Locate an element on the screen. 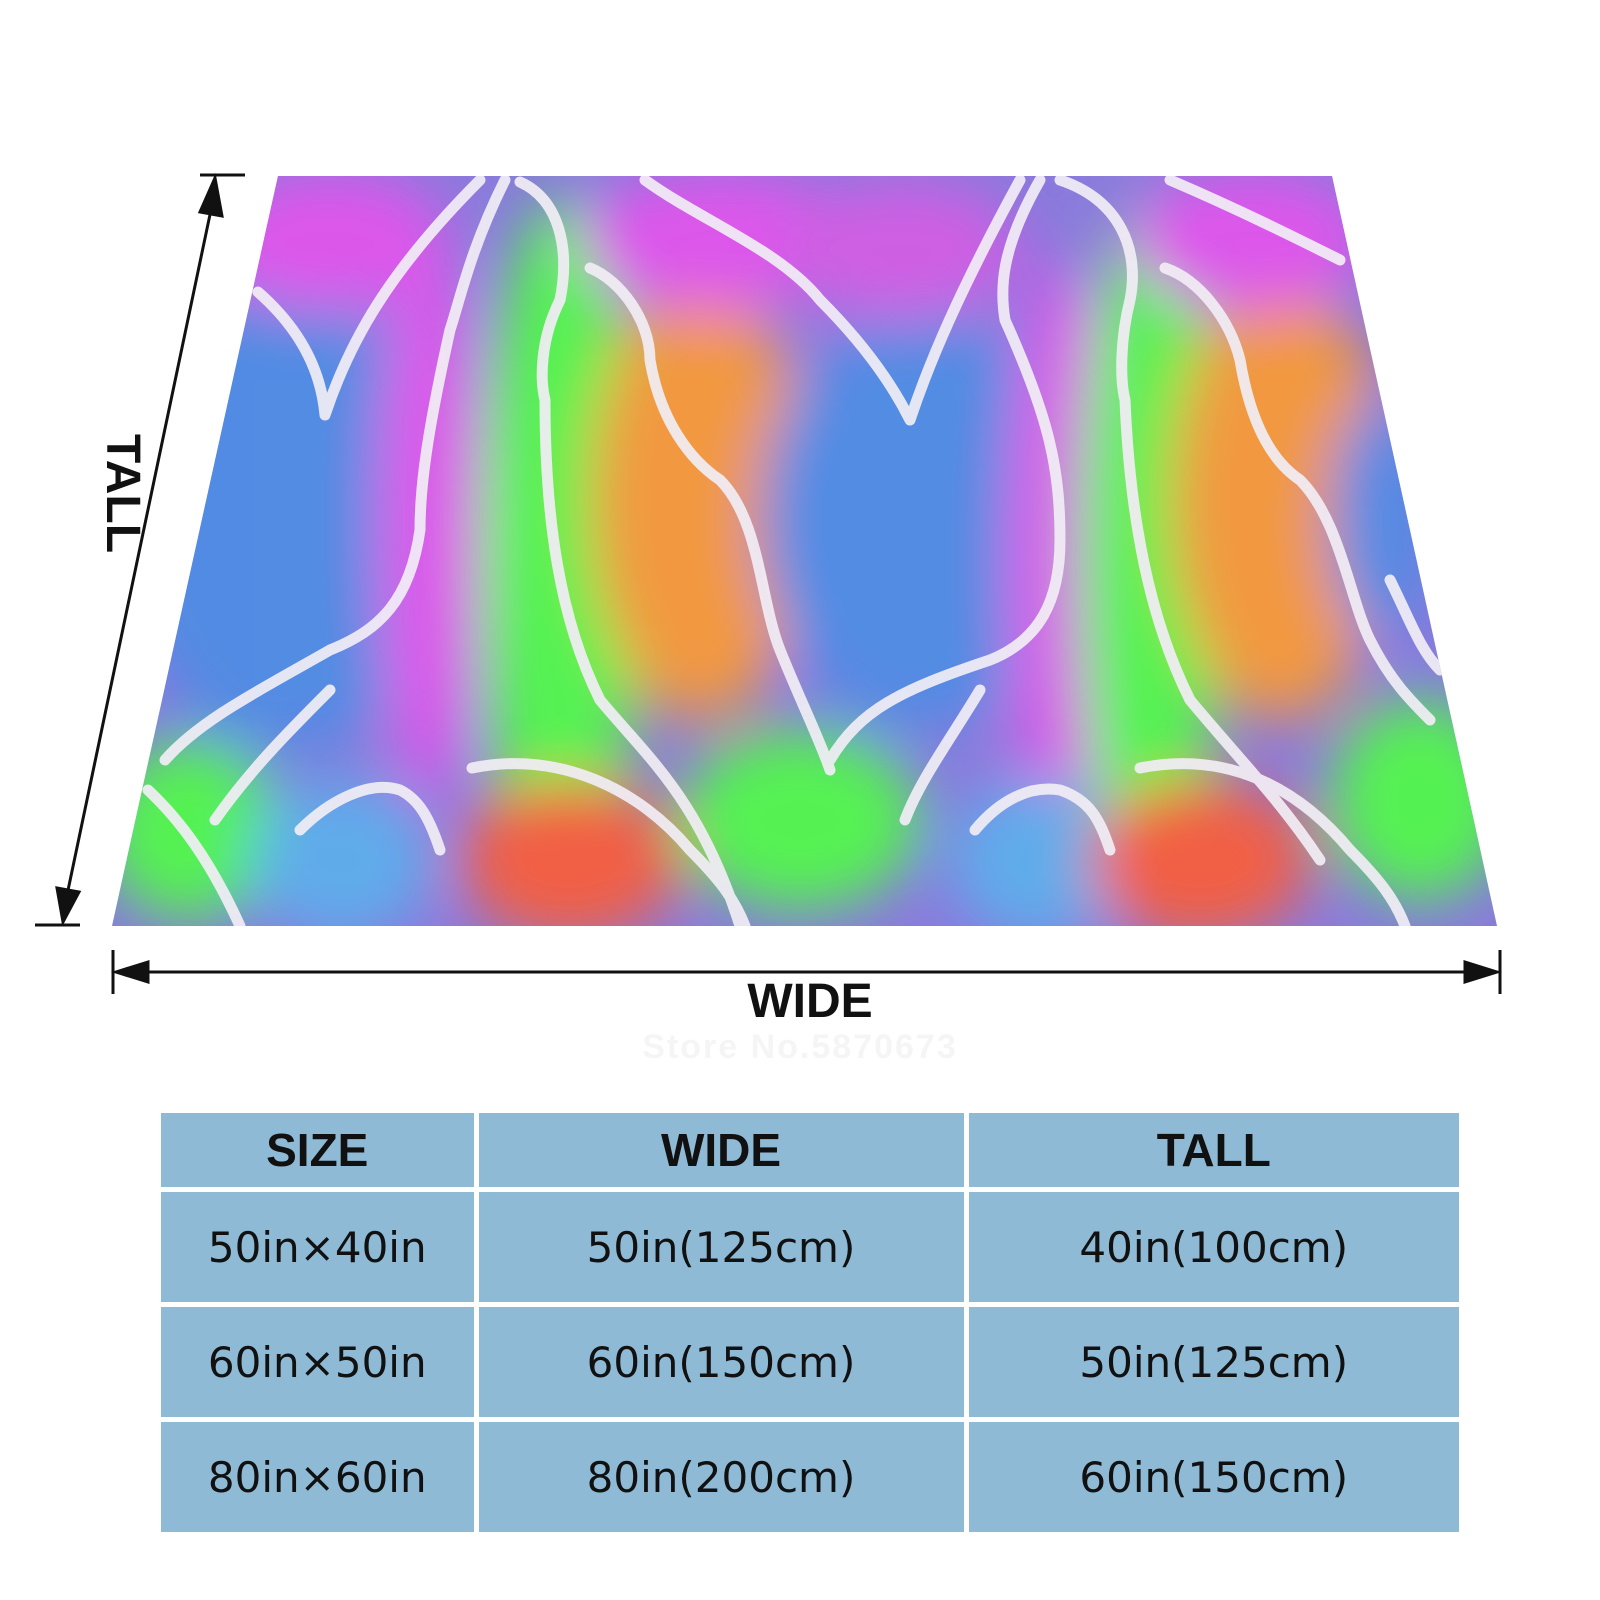 The width and height of the screenshot is (1600, 1600). tall-dimension-arrow is located at coordinates (140, 549).